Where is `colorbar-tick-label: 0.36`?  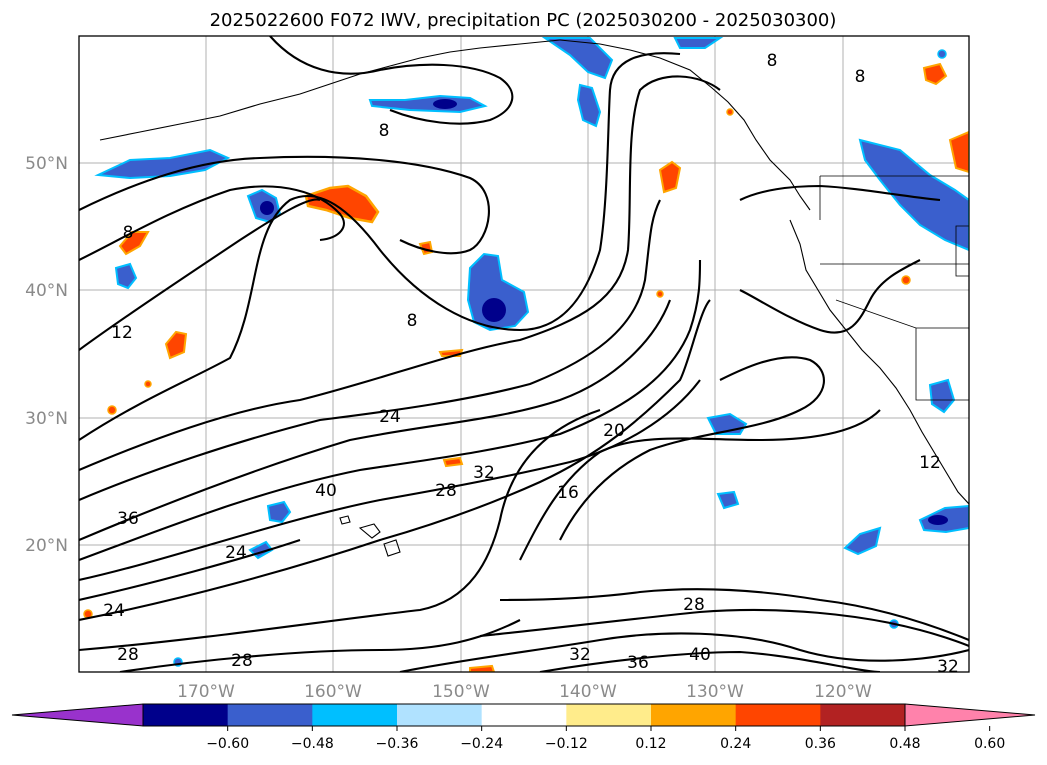 colorbar-tick-label: 0.36 is located at coordinates (820, 744).